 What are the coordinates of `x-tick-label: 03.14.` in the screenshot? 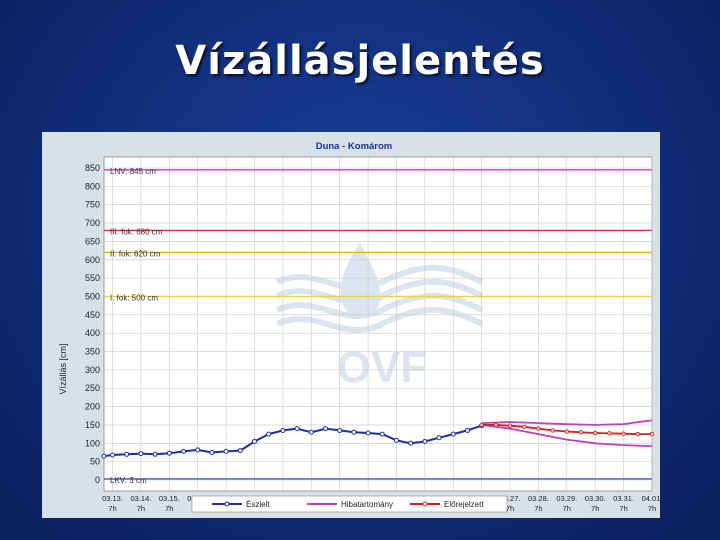 It's located at (140, 498).